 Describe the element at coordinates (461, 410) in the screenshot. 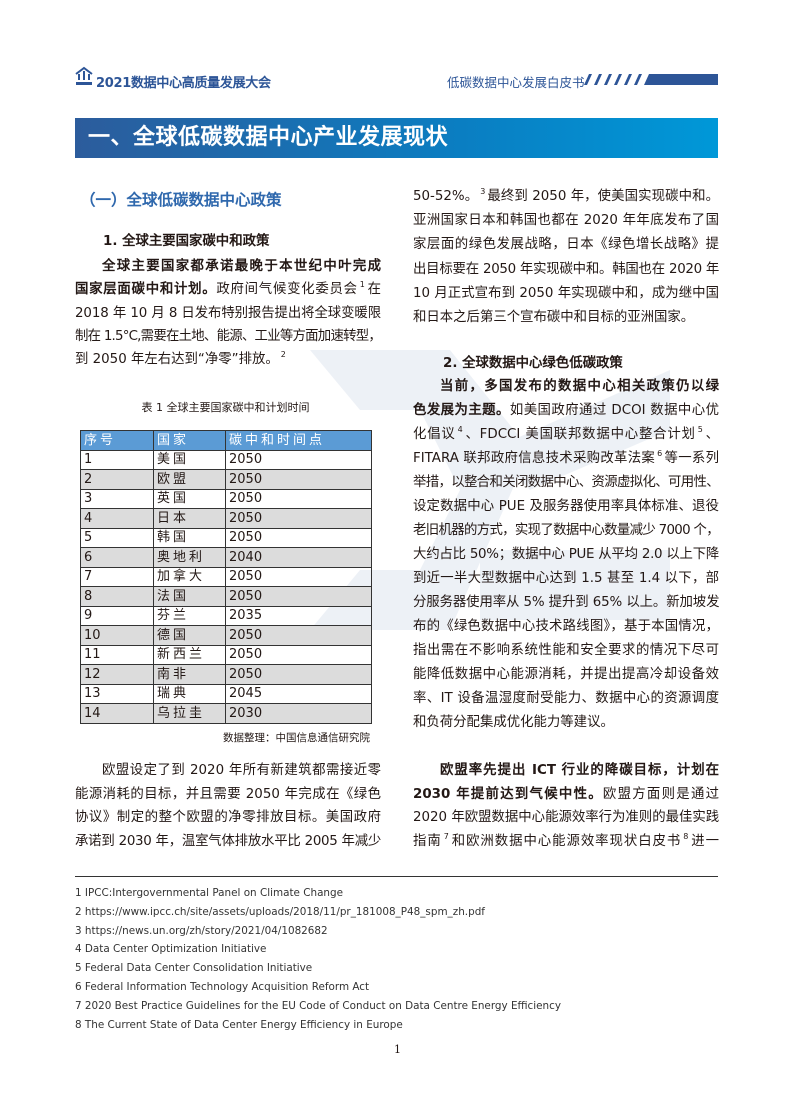

I see `text-span: 色发展为主题。` at that location.